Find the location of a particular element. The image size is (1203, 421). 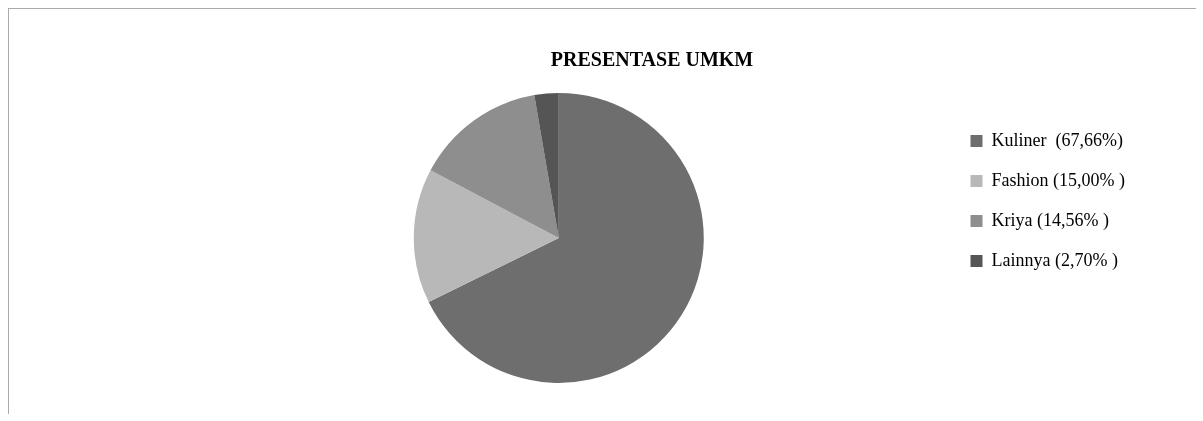

legend-label: Fashion (15,00% ) is located at coordinates (1058, 180).